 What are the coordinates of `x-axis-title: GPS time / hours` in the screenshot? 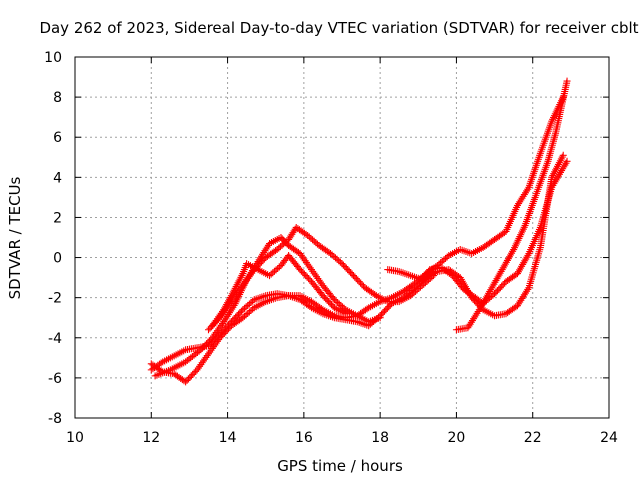 It's located at (340, 466).